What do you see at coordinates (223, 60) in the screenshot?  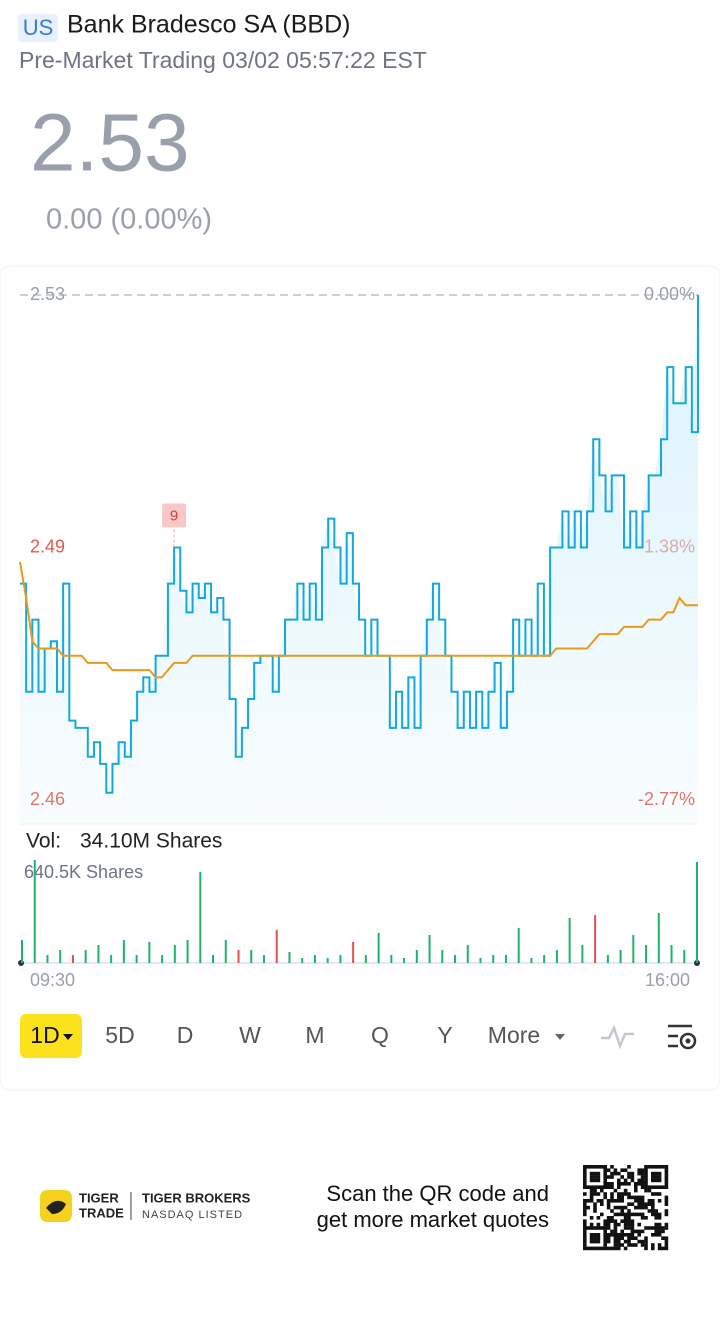 I see `trading-status: Pre-Market Trading 03/02 05:57:22 EST` at bounding box center [223, 60].